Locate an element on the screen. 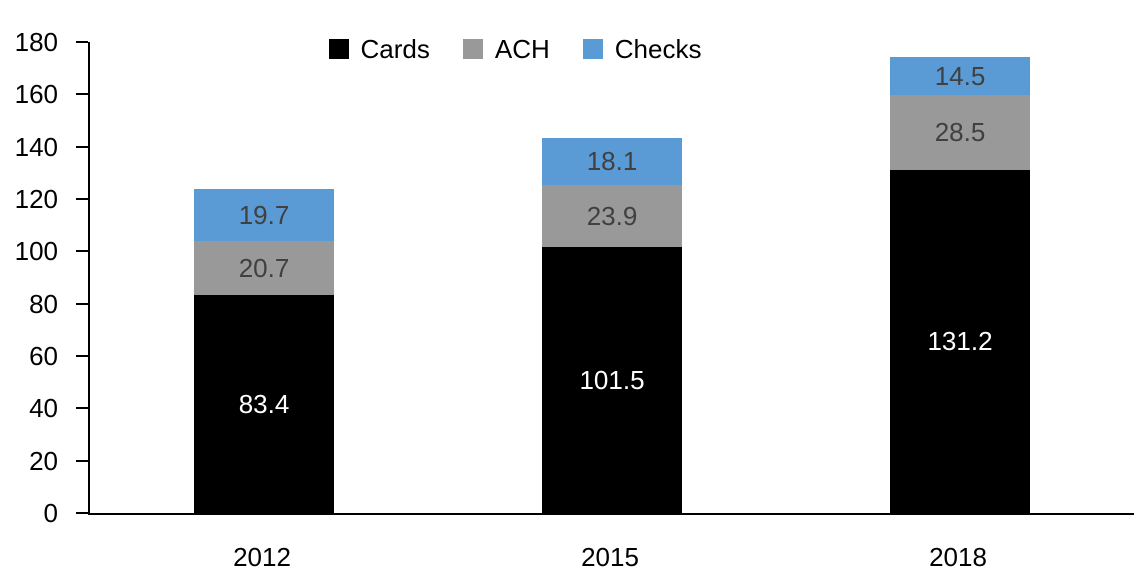 Image resolution: width=1136 pixels, height=588 pixels. bar-2015-ach-segment: 23.9 is located at coordinates (612, 216).